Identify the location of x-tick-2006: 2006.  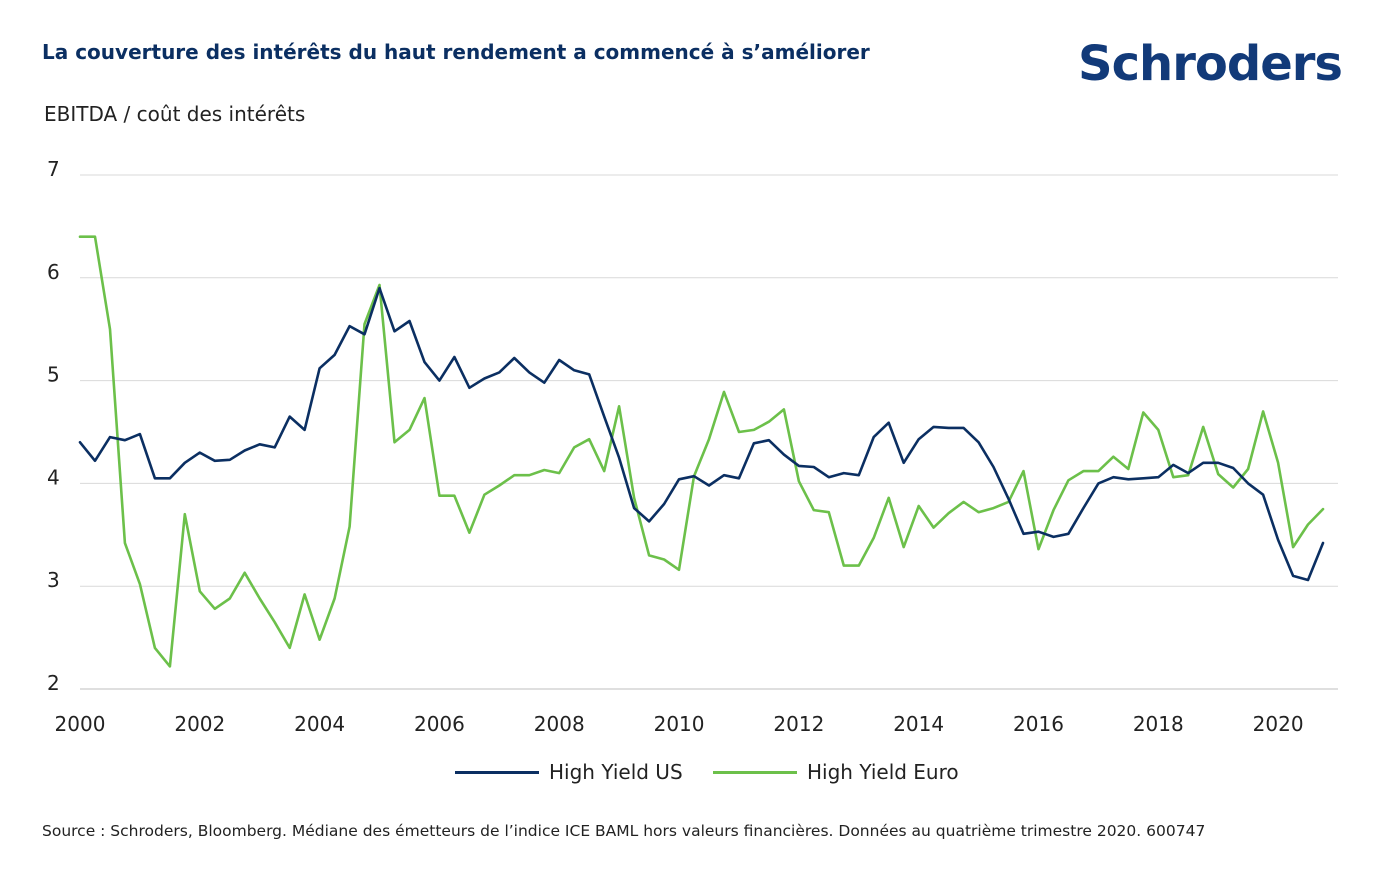
(439, 724).